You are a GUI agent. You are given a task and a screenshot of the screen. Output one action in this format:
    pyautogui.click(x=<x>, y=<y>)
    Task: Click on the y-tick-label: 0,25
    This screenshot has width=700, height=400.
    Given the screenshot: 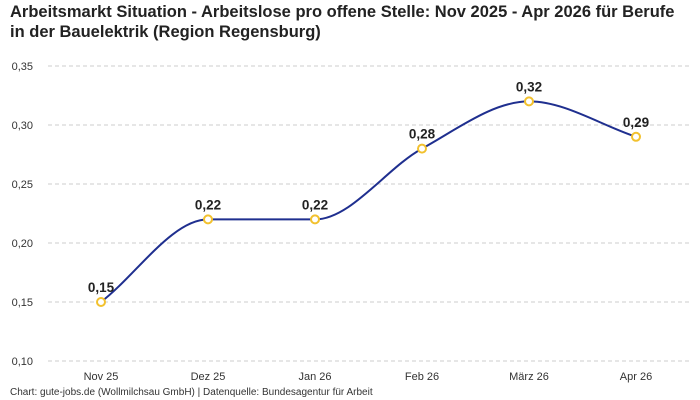 What is the action you would take?
    pyautogui.click(x=22, y=185)
    